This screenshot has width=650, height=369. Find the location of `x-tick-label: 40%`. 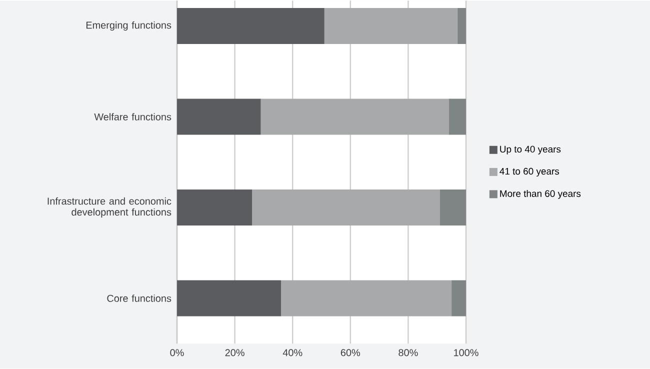

x-tick-label: 40% is located at coordinates (292, 352).